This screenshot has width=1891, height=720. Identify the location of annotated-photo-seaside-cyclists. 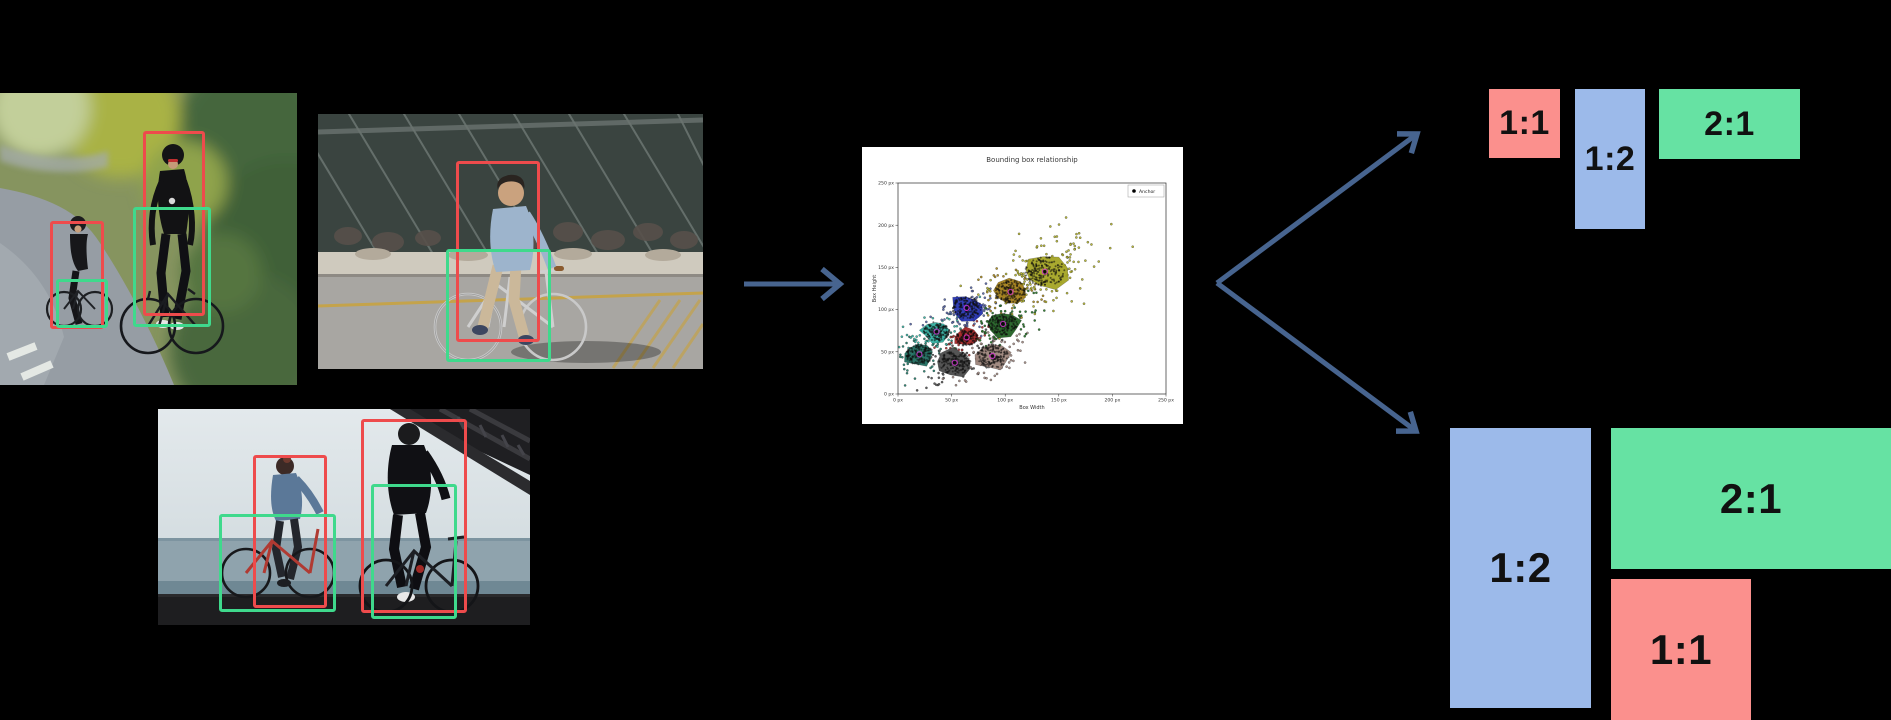
(344, 517).